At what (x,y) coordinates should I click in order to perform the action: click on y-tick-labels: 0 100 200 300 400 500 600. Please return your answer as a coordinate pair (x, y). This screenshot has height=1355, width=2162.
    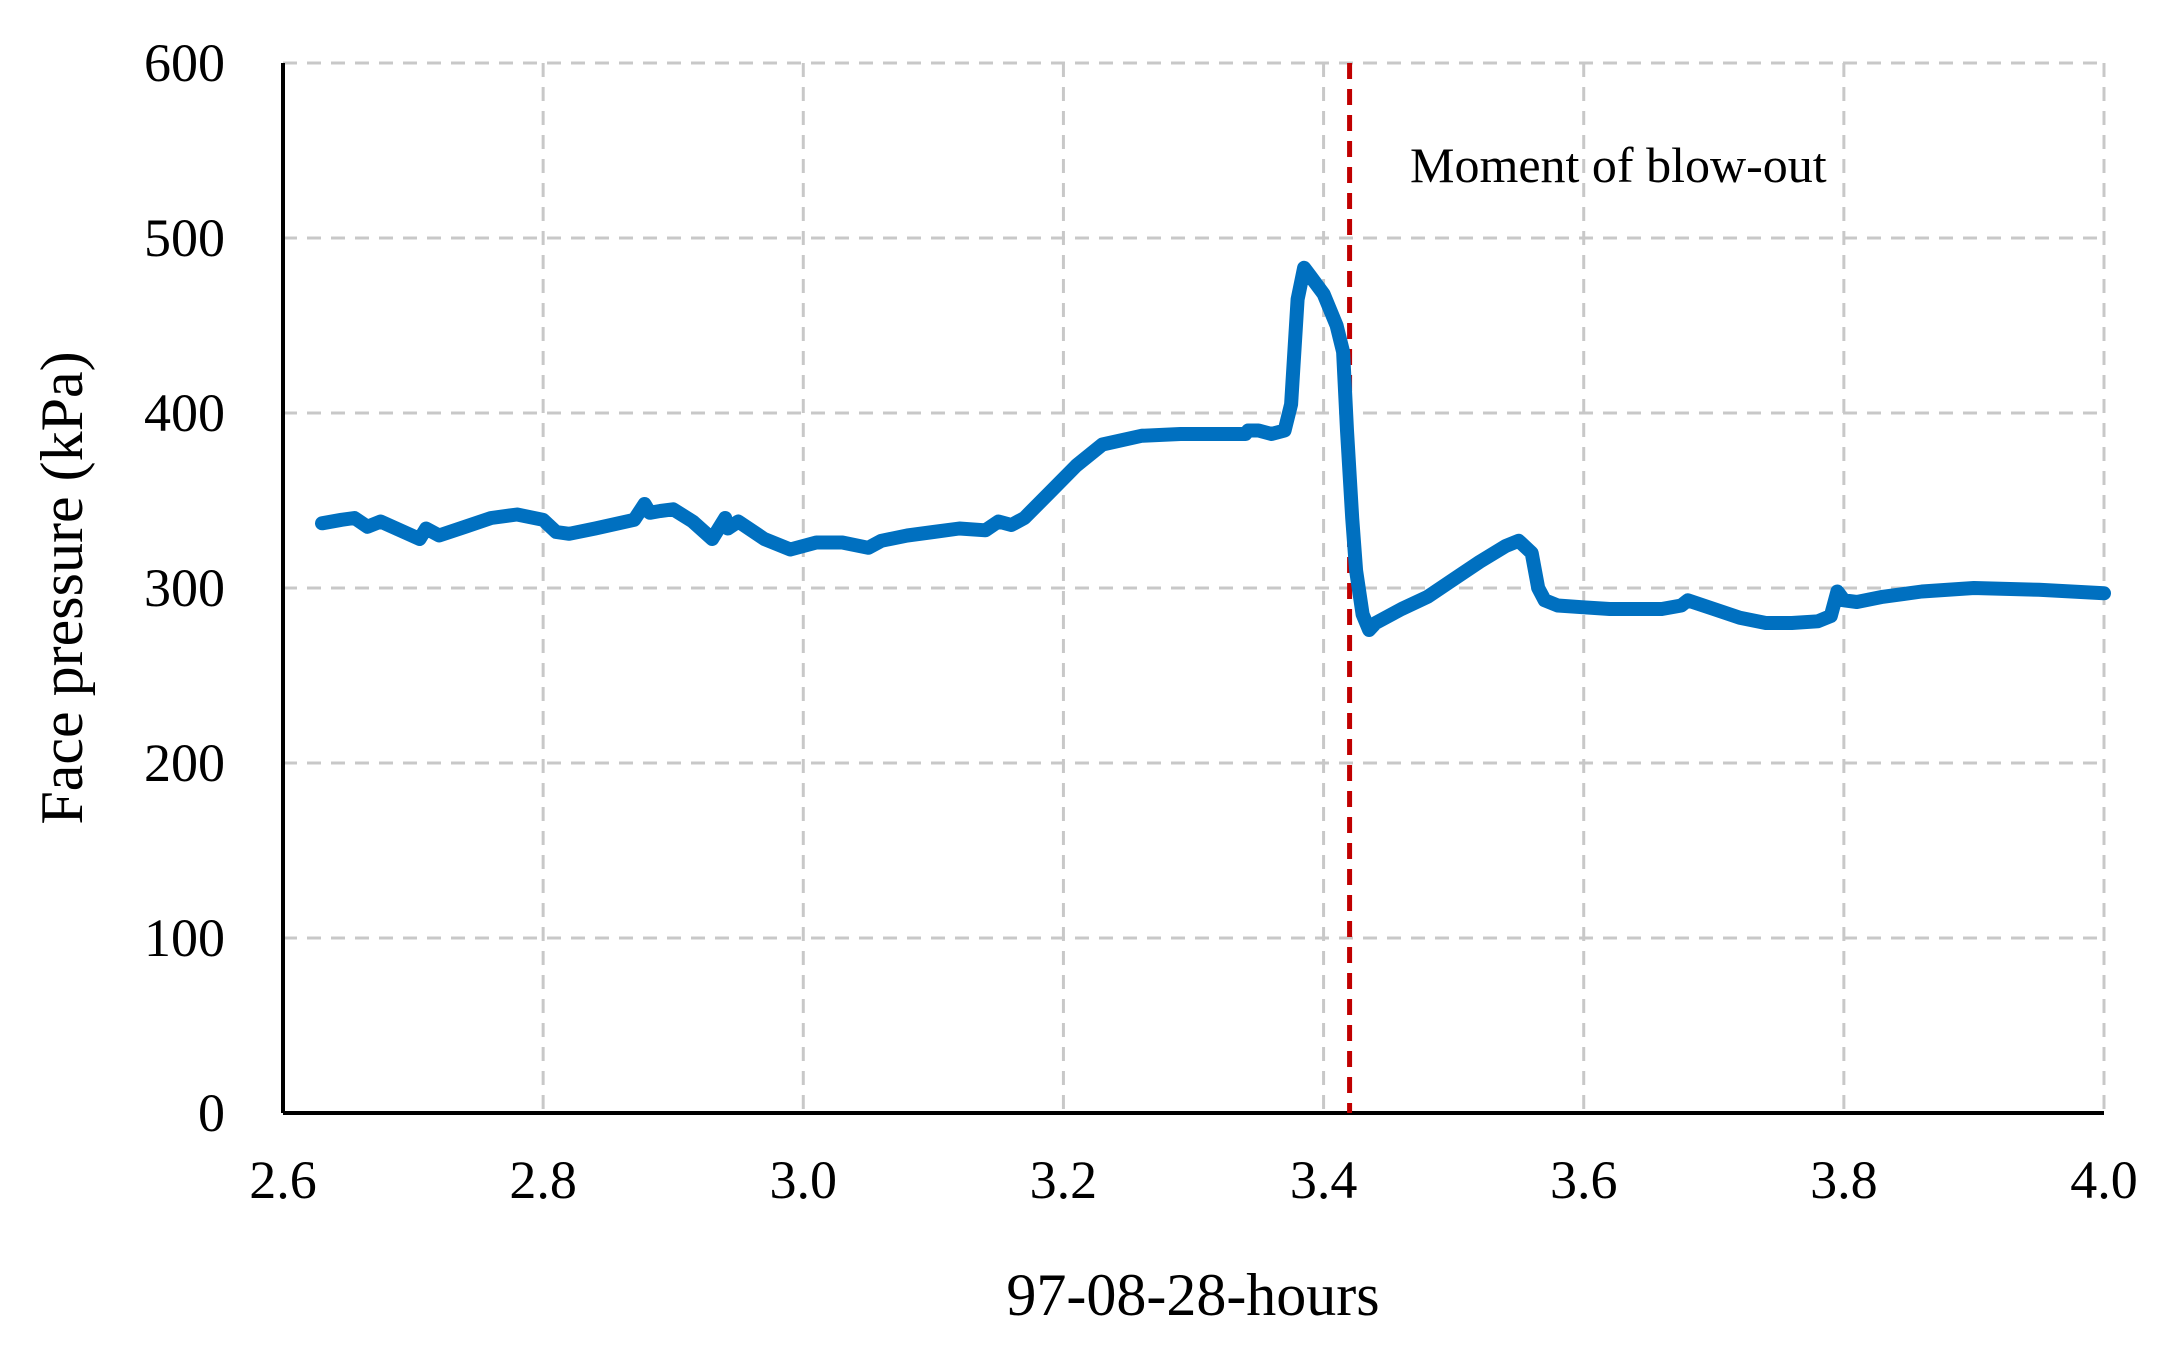
    Looking at the image, I should click on (184, 588).